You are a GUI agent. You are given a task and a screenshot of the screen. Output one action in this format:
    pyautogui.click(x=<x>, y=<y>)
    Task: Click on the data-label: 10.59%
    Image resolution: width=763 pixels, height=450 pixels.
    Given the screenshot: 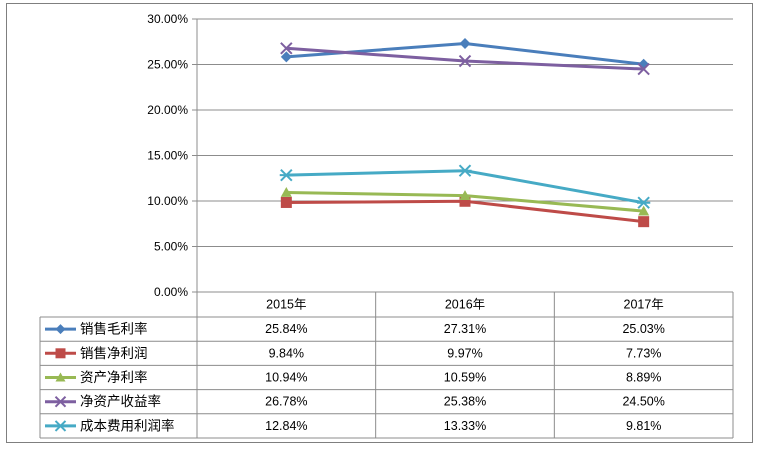 What is the action you would take?
    pyautogui.click(x=465, y=378)
    